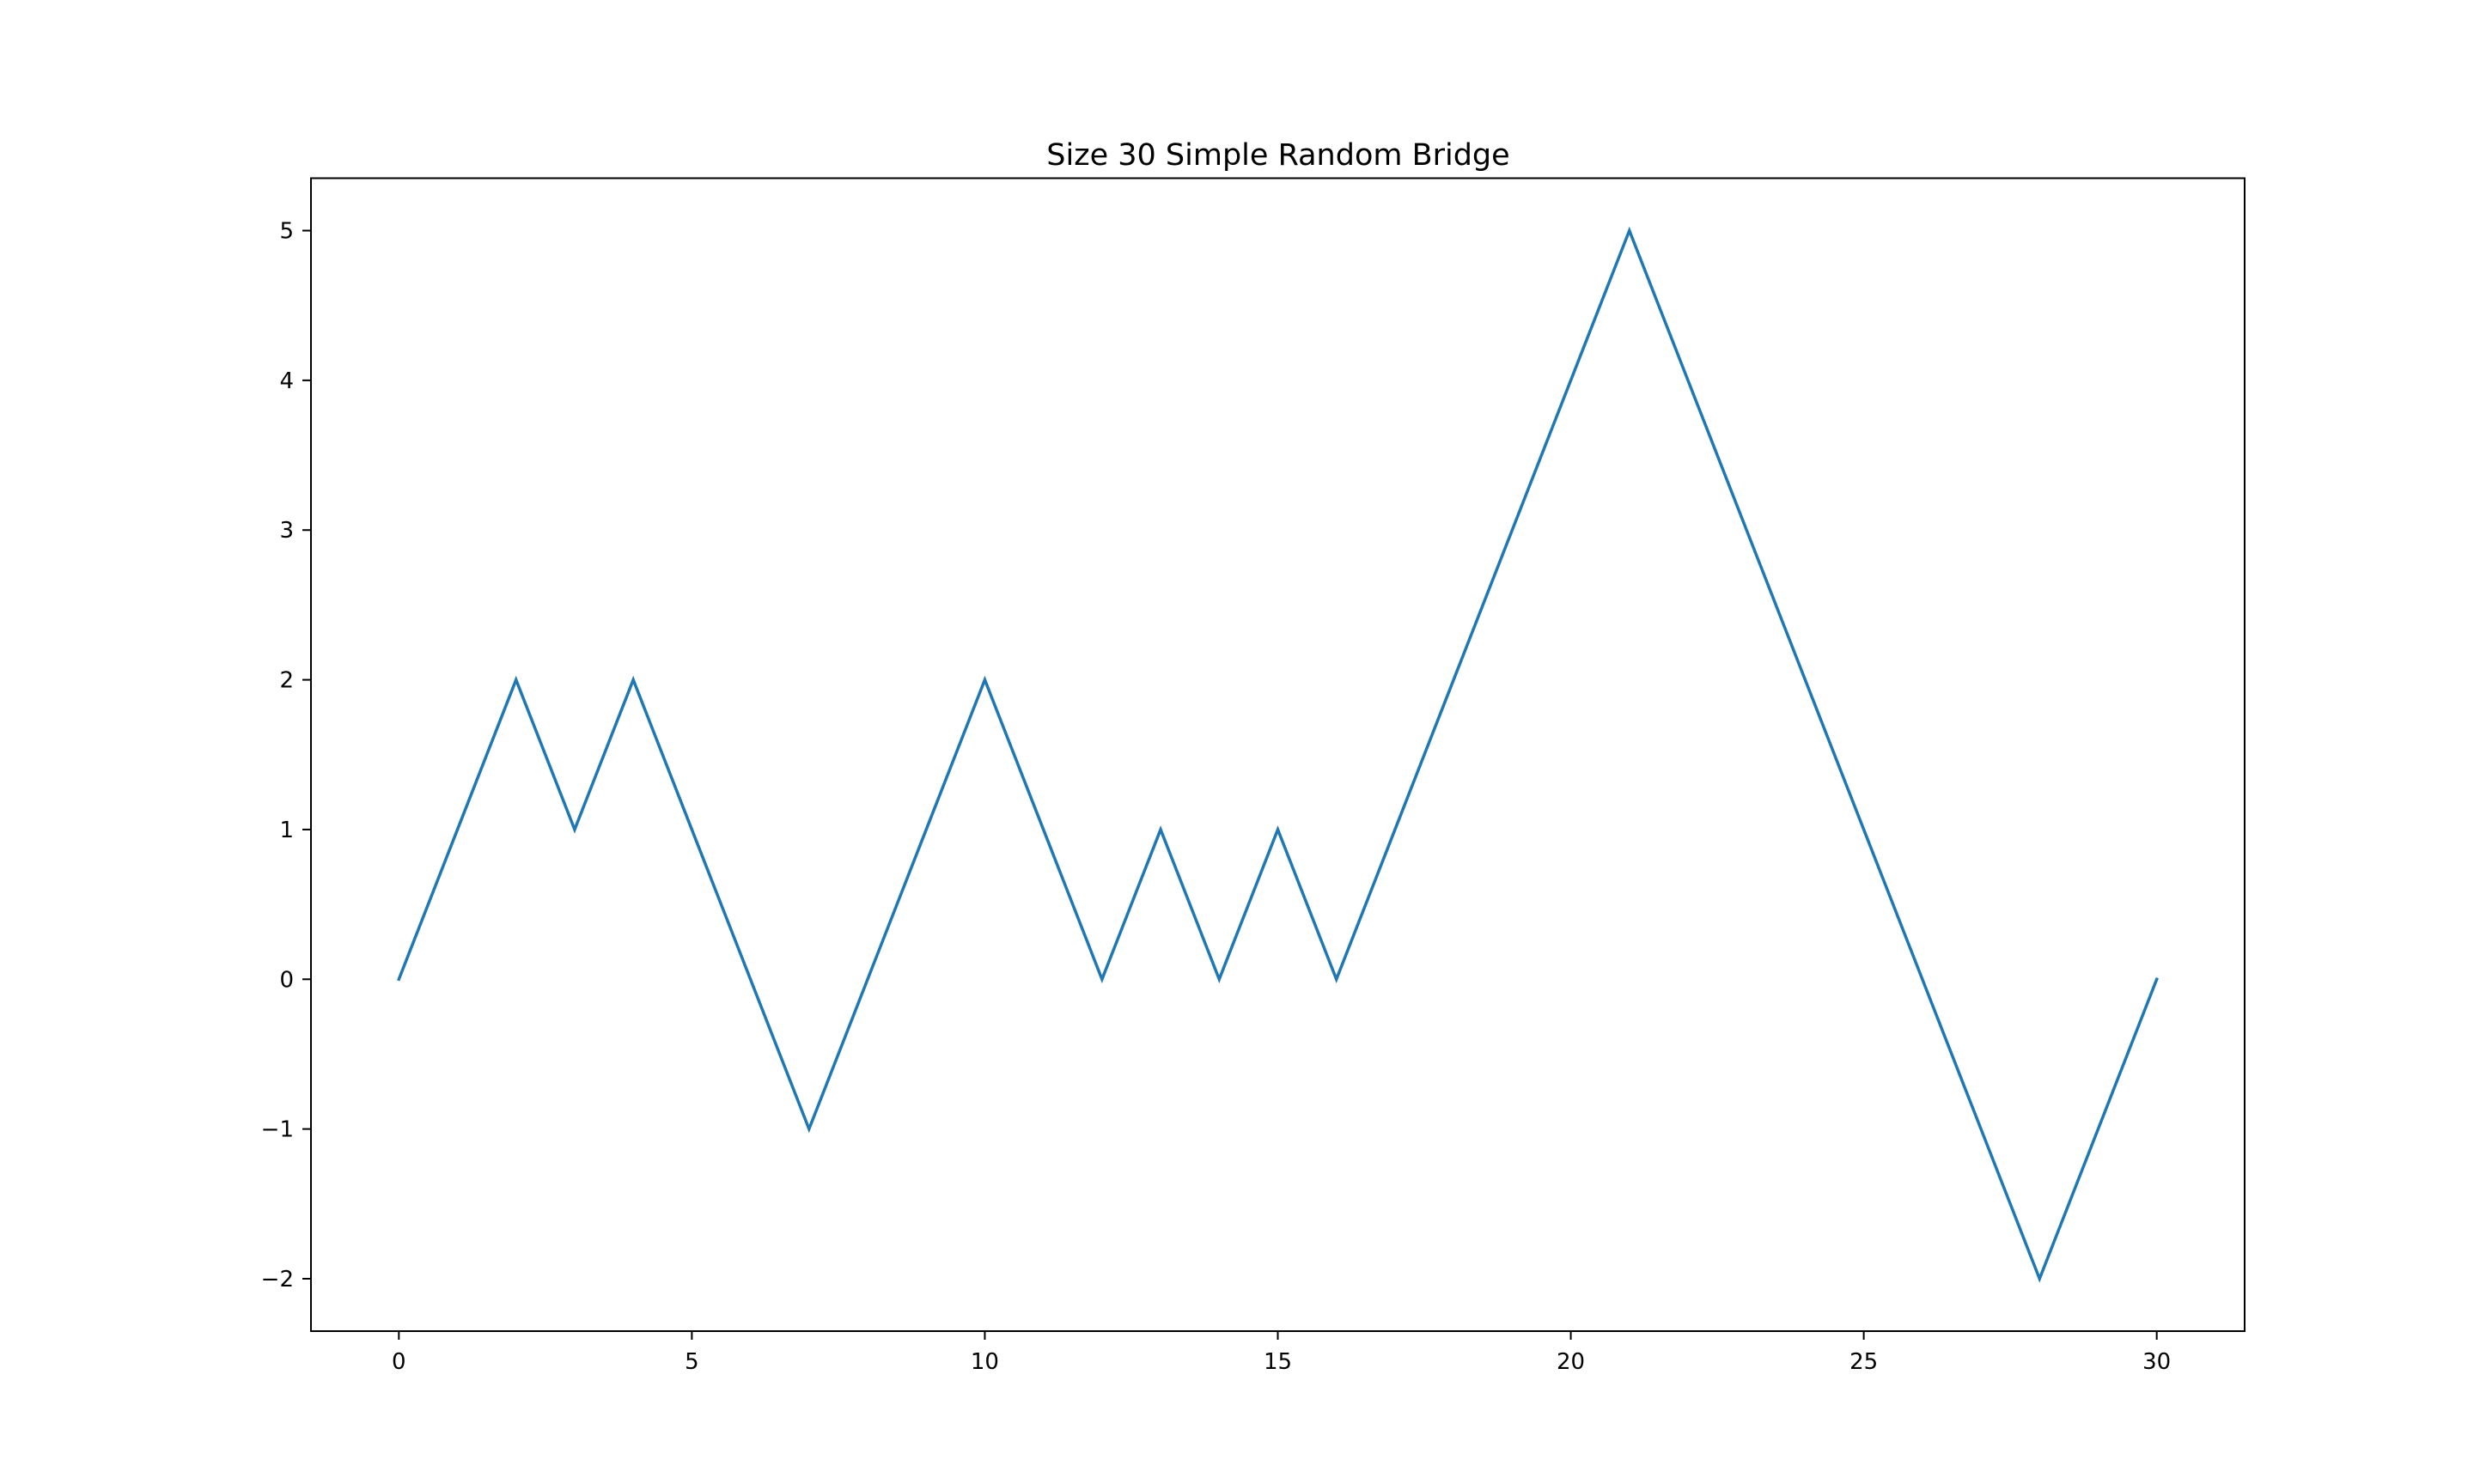  What do you see at coordinates (985, 1362) in the screenshot?
I see `x-tick-label: 10` at bounding box center [985, 1362].